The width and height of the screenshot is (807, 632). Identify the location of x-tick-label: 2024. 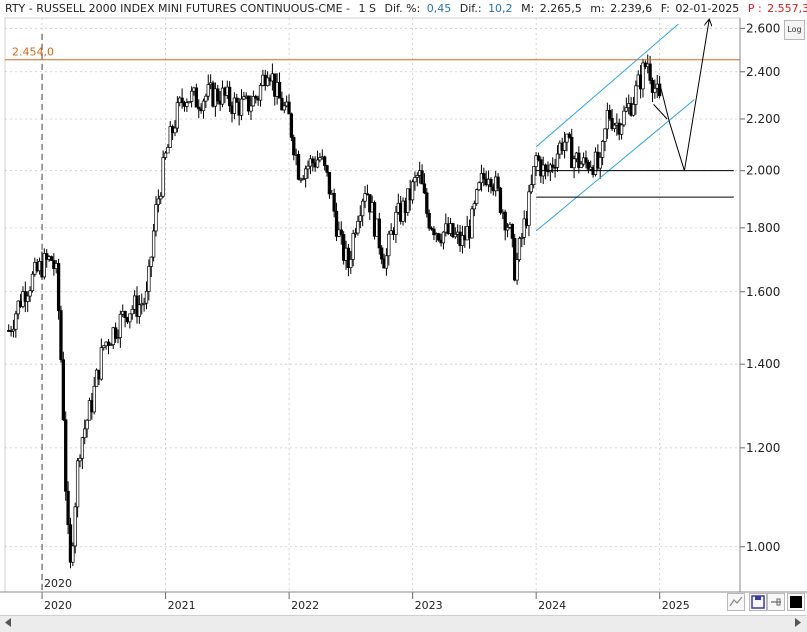
(552, 605).